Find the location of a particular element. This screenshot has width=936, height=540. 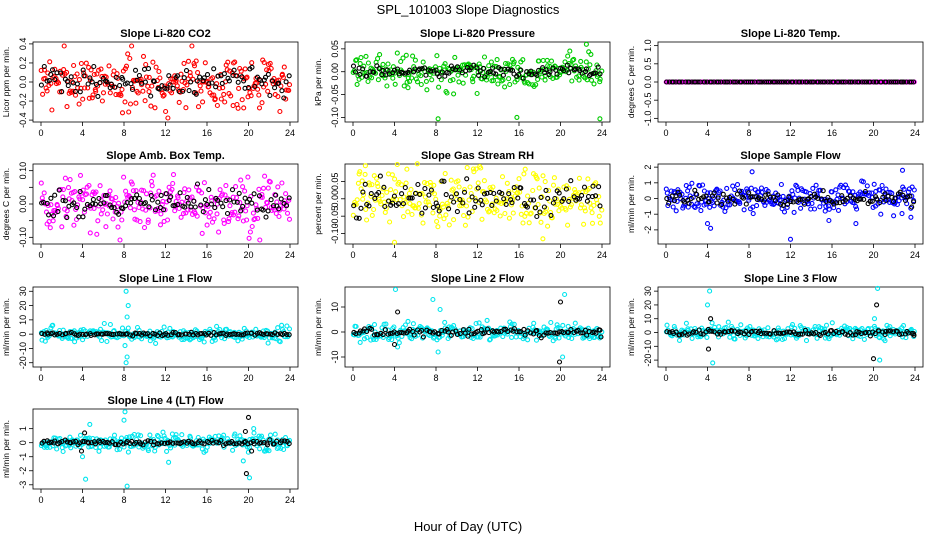

x-tick-label: 8 is located at coordinates (123, 378).